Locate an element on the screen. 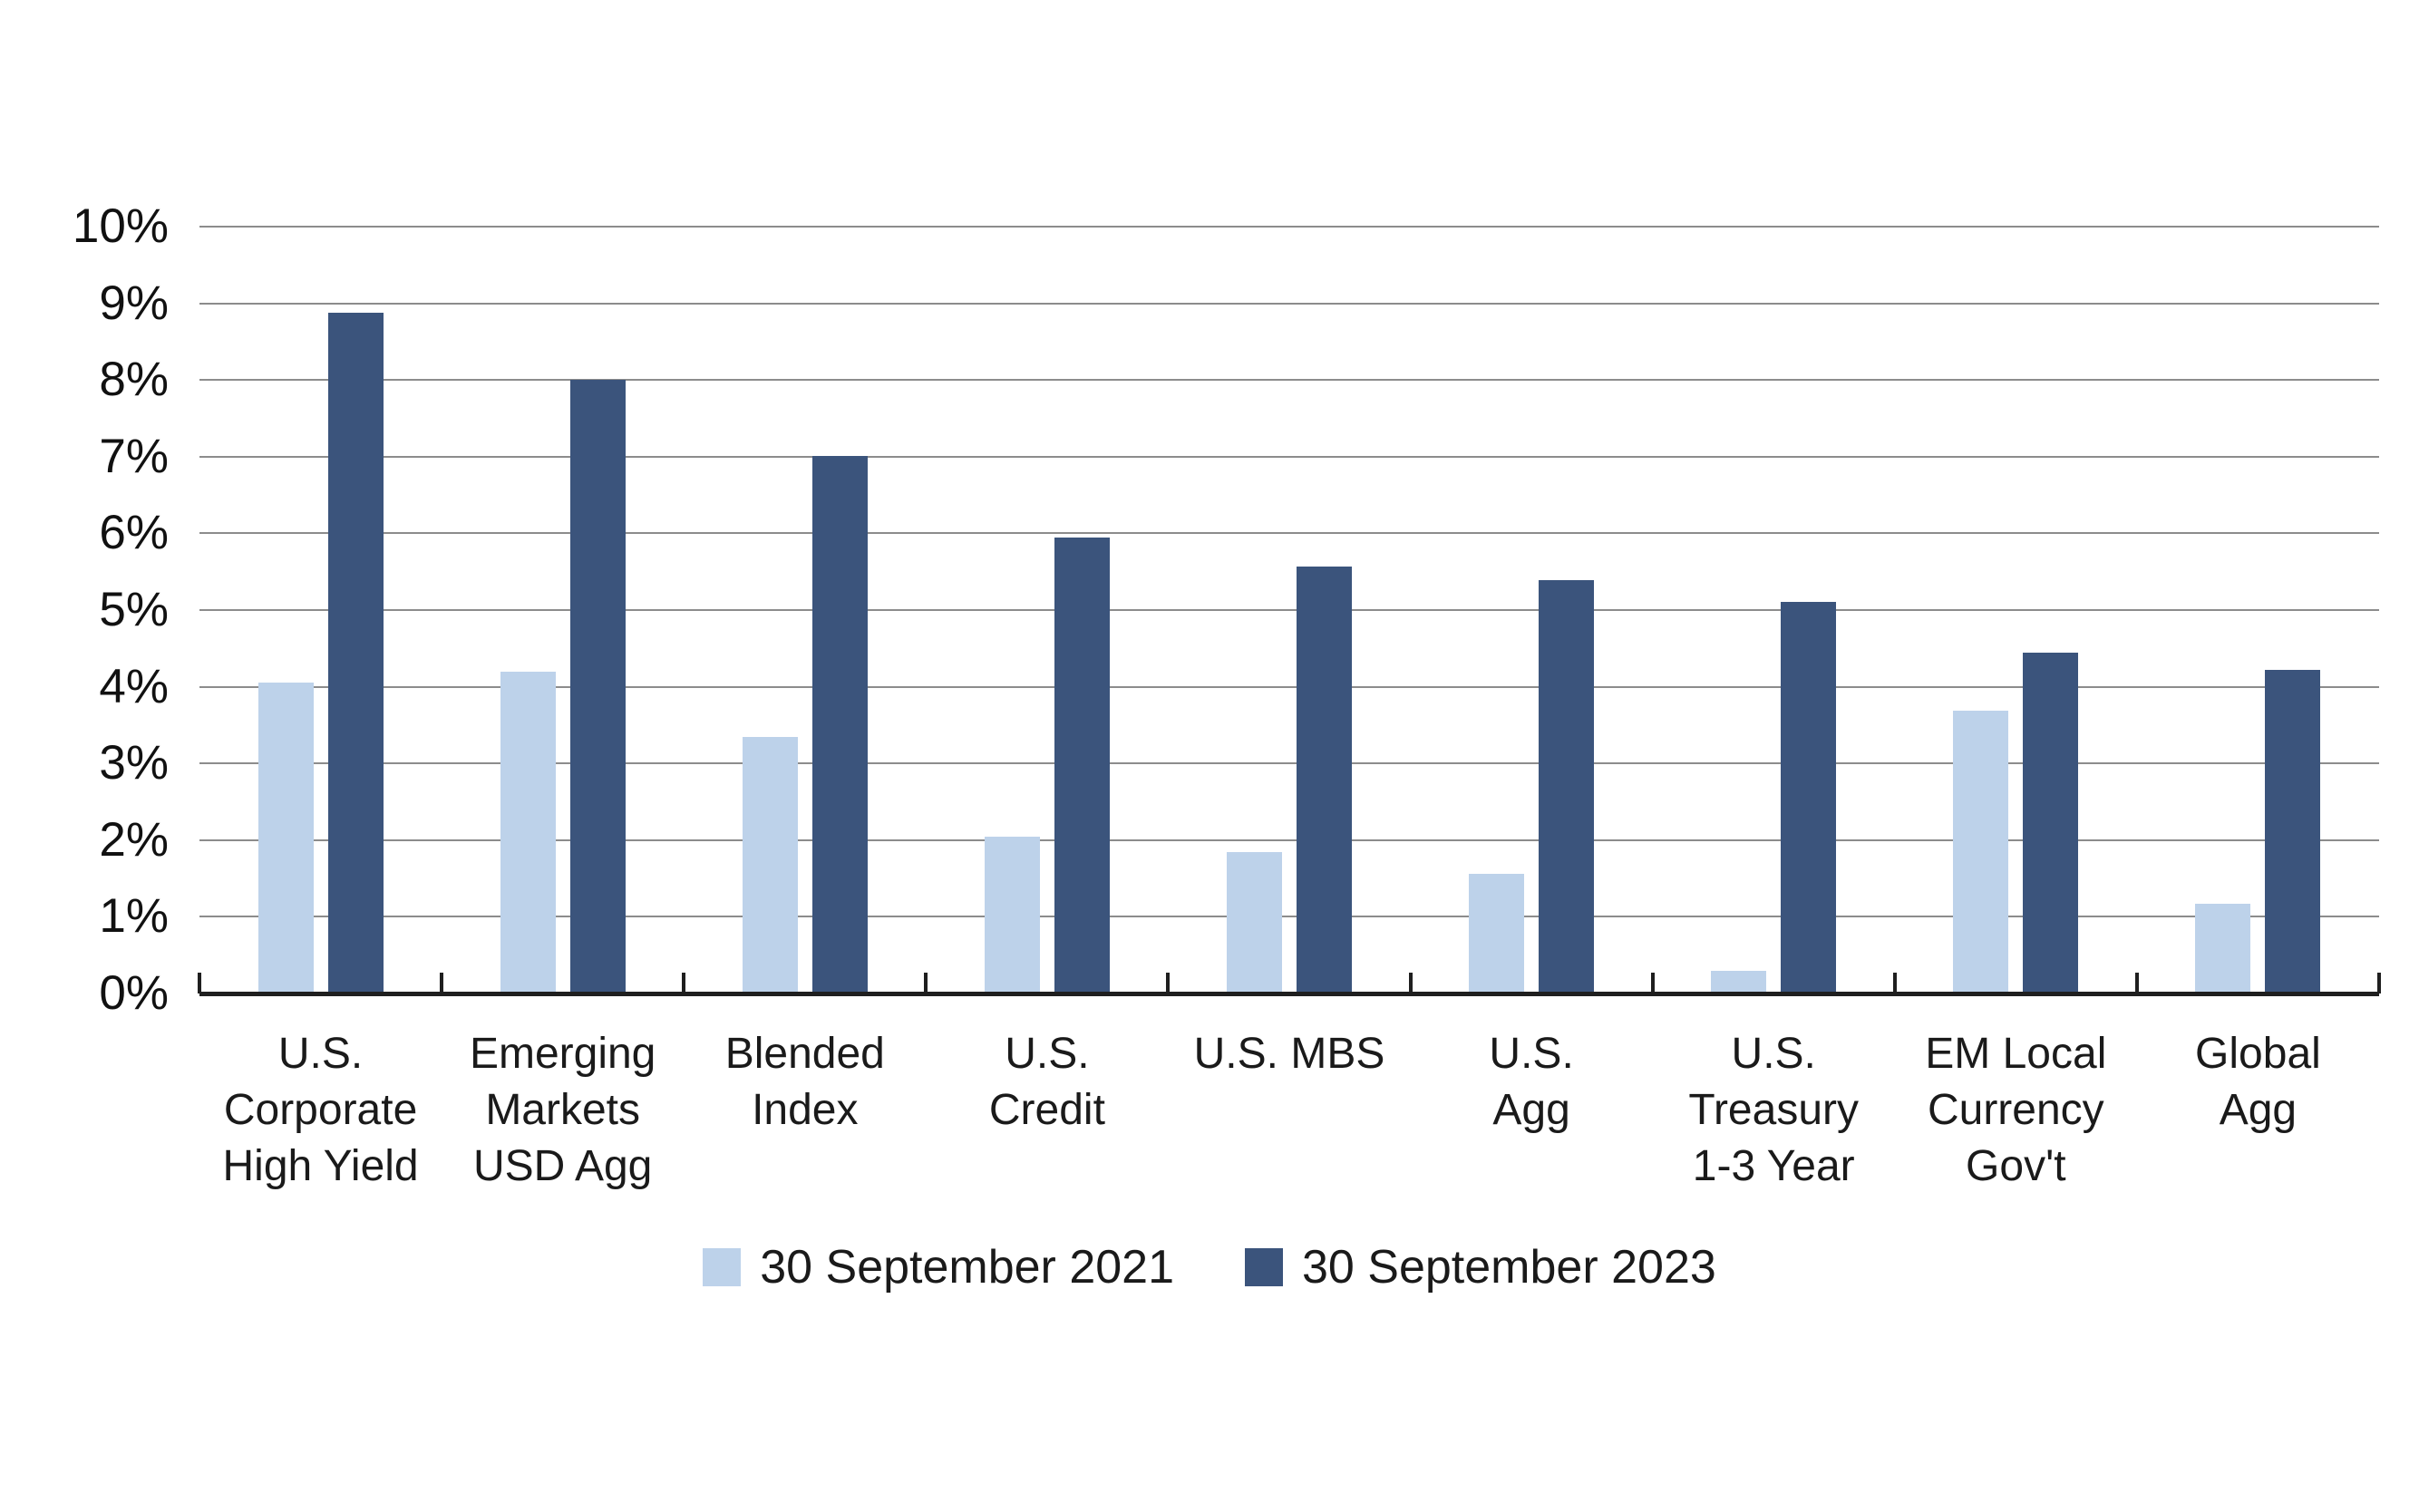 The image size is (2419, 1512). legend-item-2023: 30 September 2023 is located at coordinates (1480, 1267).